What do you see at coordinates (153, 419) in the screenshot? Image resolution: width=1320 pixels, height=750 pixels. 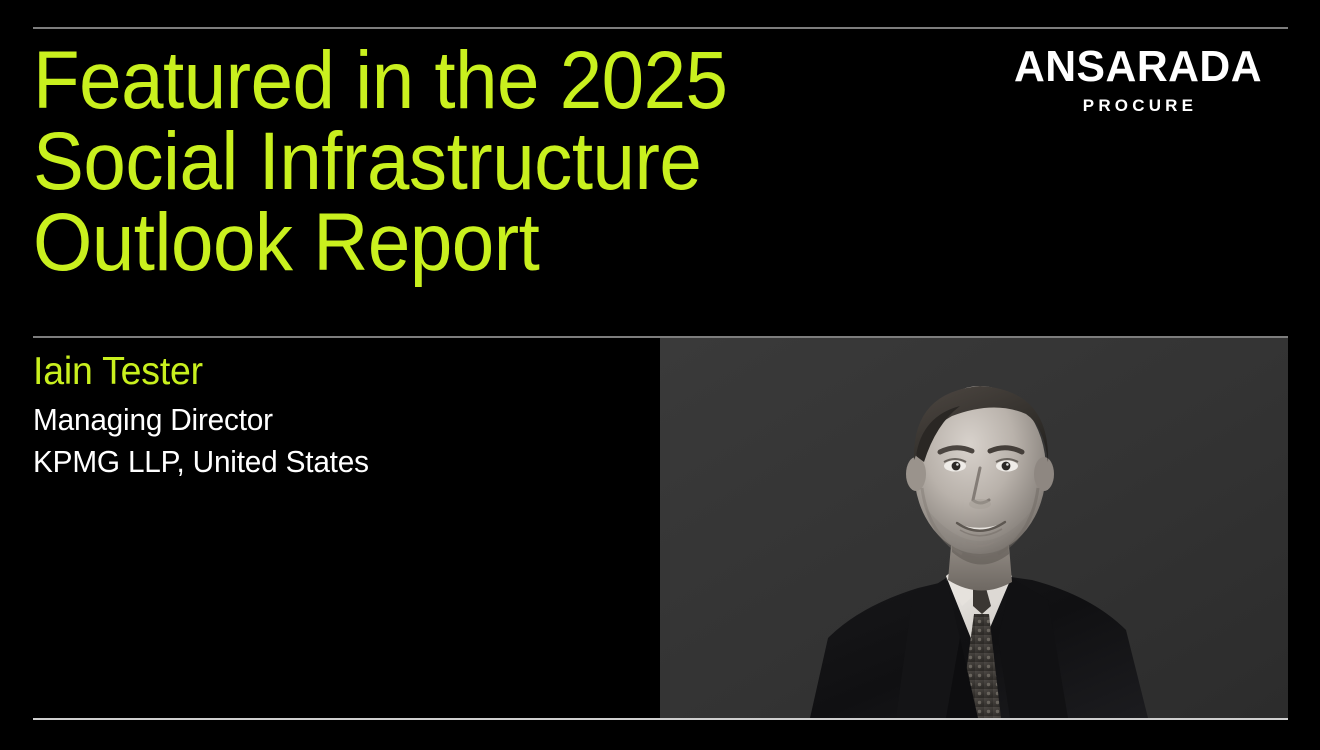 I see `speaker-role: Managing Director` at bounding box center [153, 419].